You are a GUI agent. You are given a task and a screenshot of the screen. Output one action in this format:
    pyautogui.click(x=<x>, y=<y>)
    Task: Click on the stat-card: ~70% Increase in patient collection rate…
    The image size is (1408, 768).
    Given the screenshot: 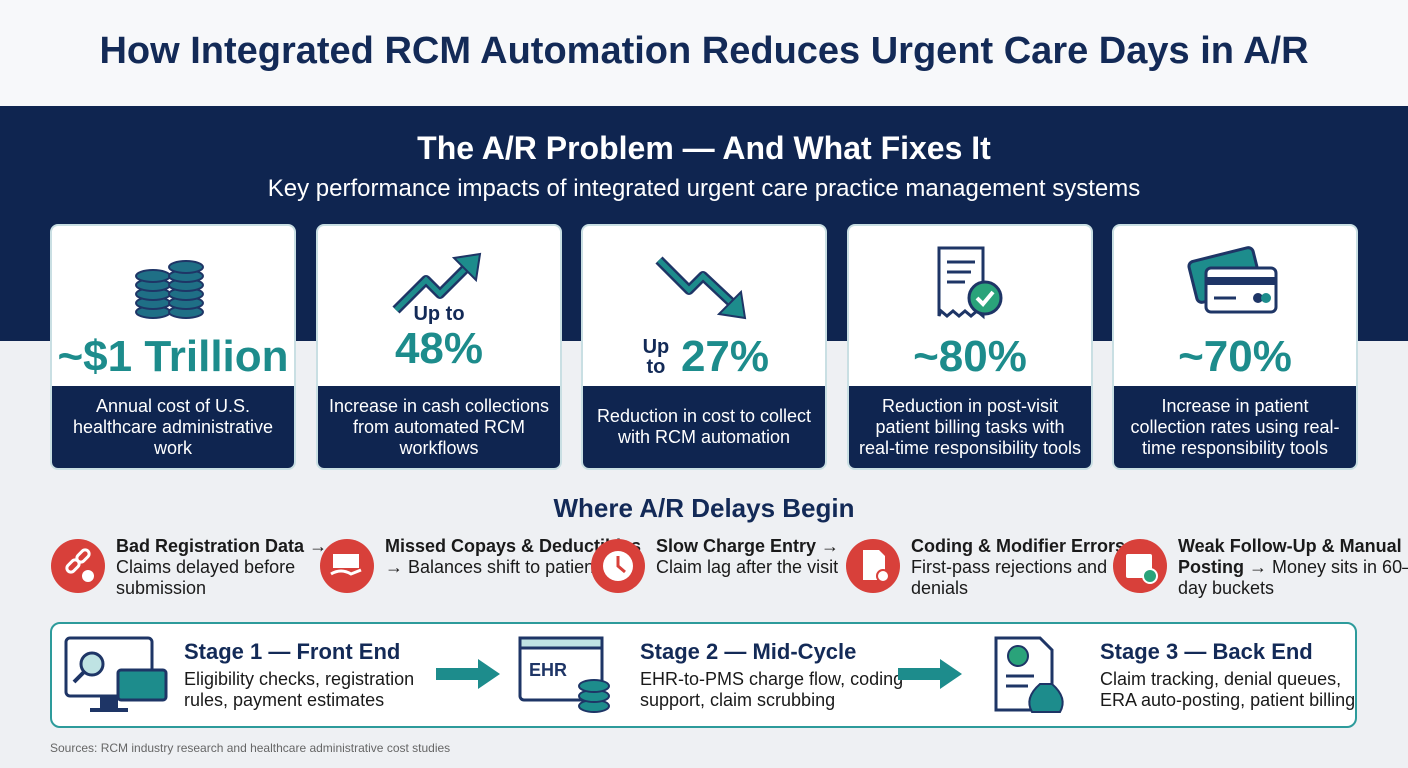 What is the action you would take?
    pyautogui.click(x=1235, y=347)
    